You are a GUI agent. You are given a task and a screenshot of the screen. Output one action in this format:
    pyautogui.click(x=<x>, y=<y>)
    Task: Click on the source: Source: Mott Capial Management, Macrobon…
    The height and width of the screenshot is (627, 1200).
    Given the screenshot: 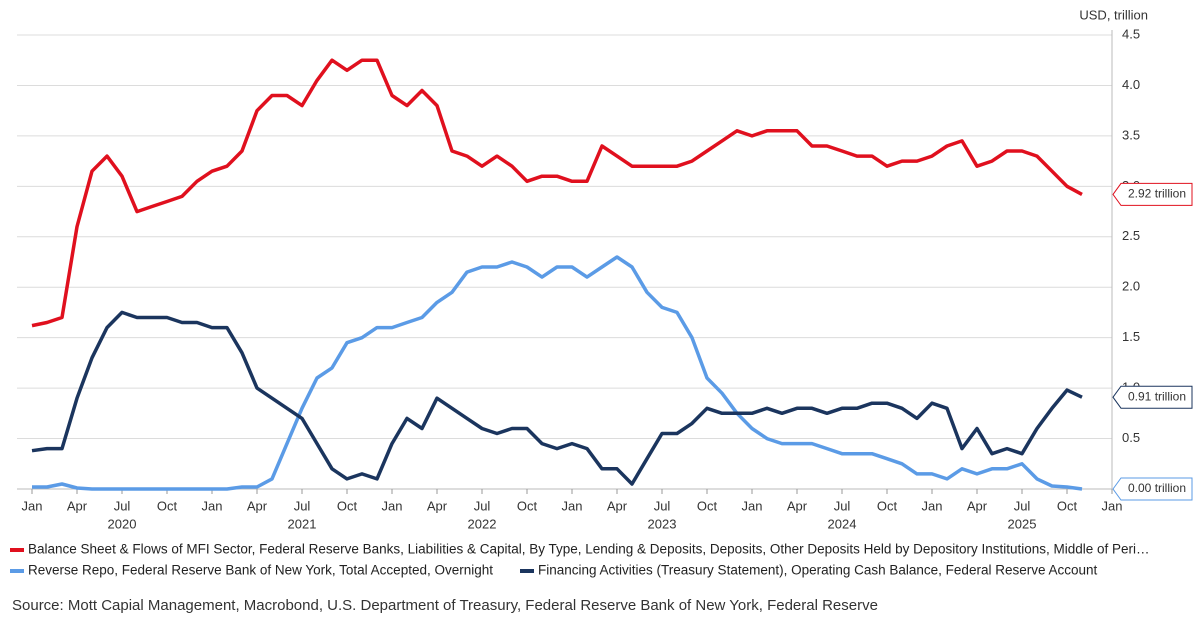 What is the action you would take?
    pyautogui.click(x=445, y=605)
    